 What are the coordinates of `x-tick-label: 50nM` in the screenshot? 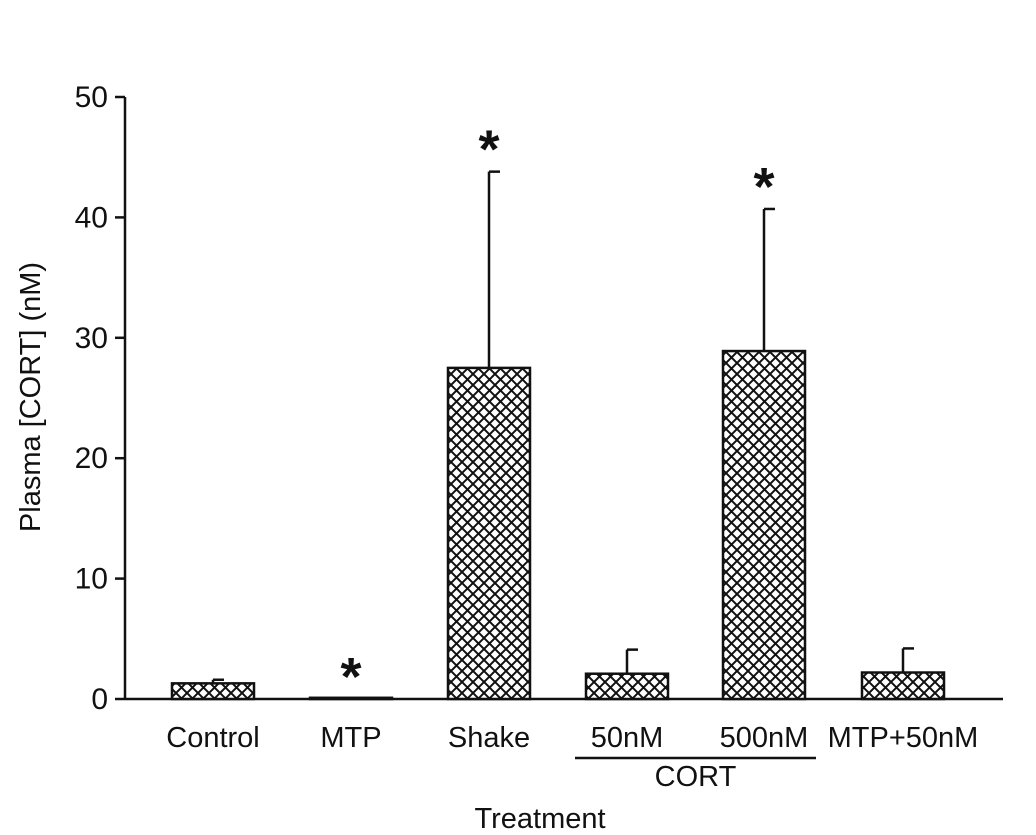 It's located at (627, 738).